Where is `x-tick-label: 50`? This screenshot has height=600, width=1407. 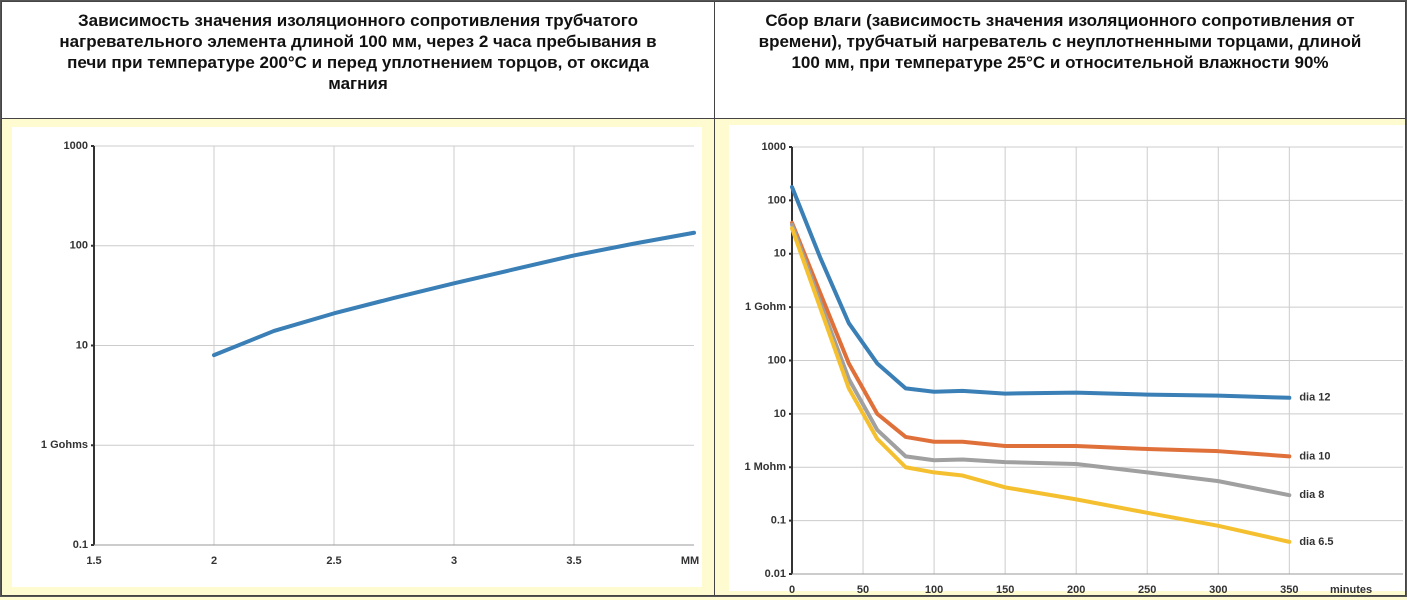 x-tick-label: 50 is located at coordinates (863, 589).